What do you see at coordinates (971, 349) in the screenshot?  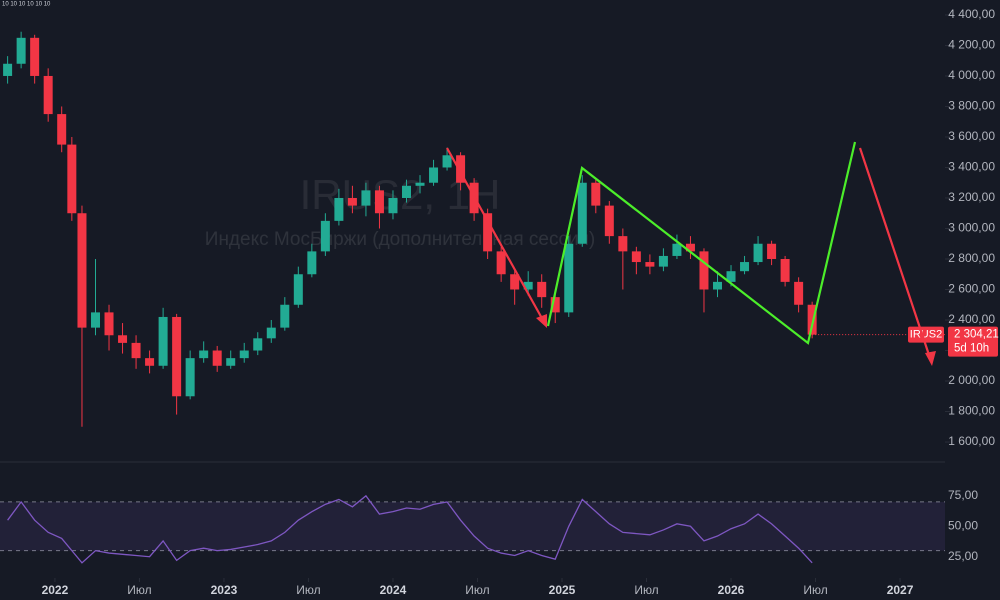 I see `countdown: 5d 10h` at bounding box center [971, 349].